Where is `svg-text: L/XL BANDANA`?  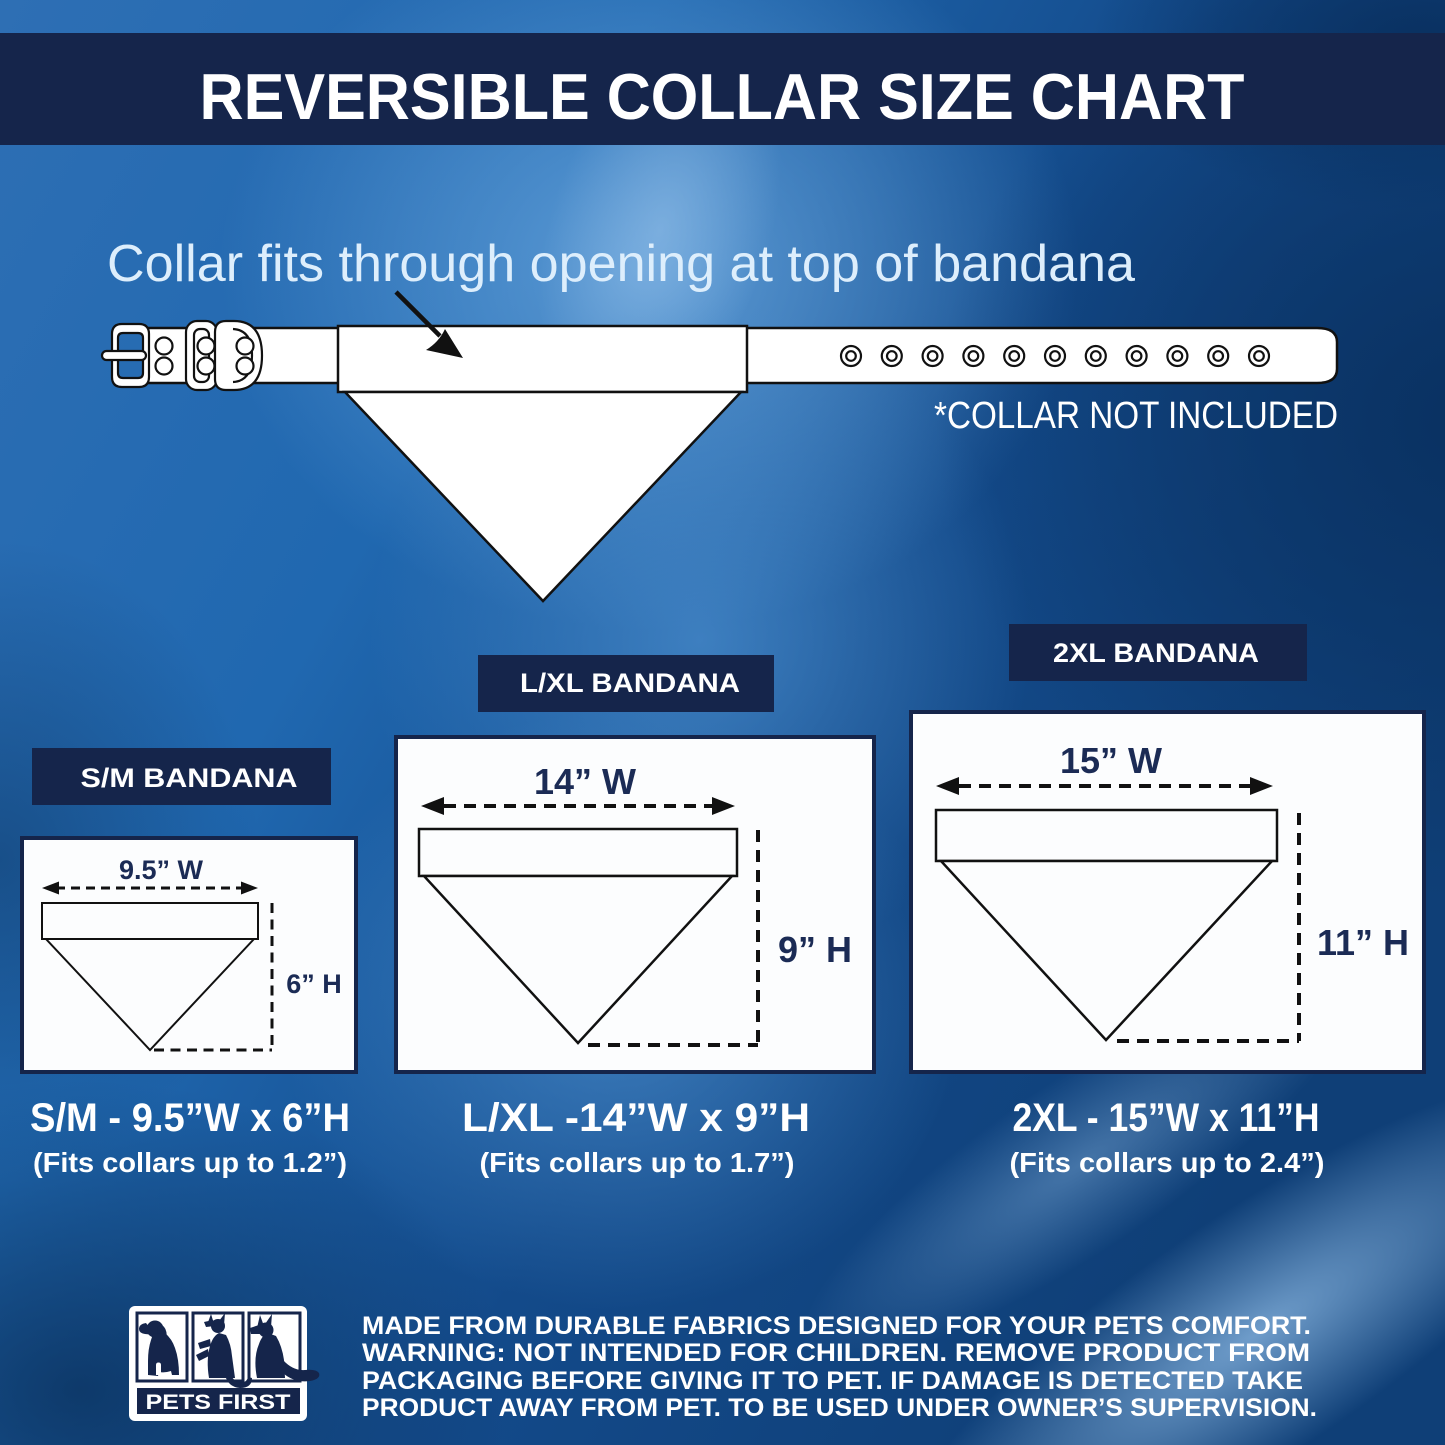
svg-text: L/XL BANDANA is located at coordinates (630, 683).